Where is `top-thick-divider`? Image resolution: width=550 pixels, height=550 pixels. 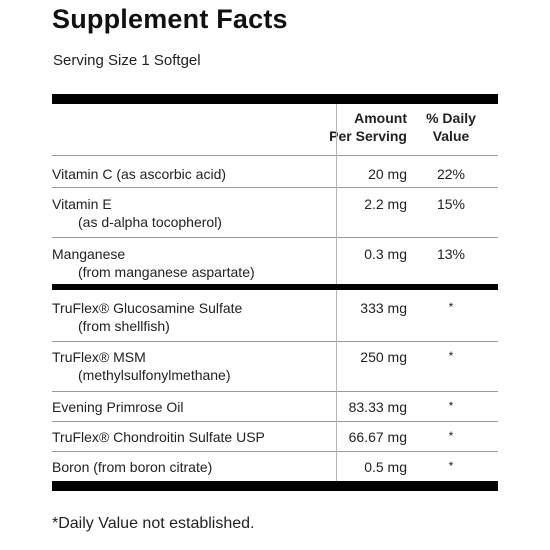 top-thick-divider is located at coordinates (275, 99).